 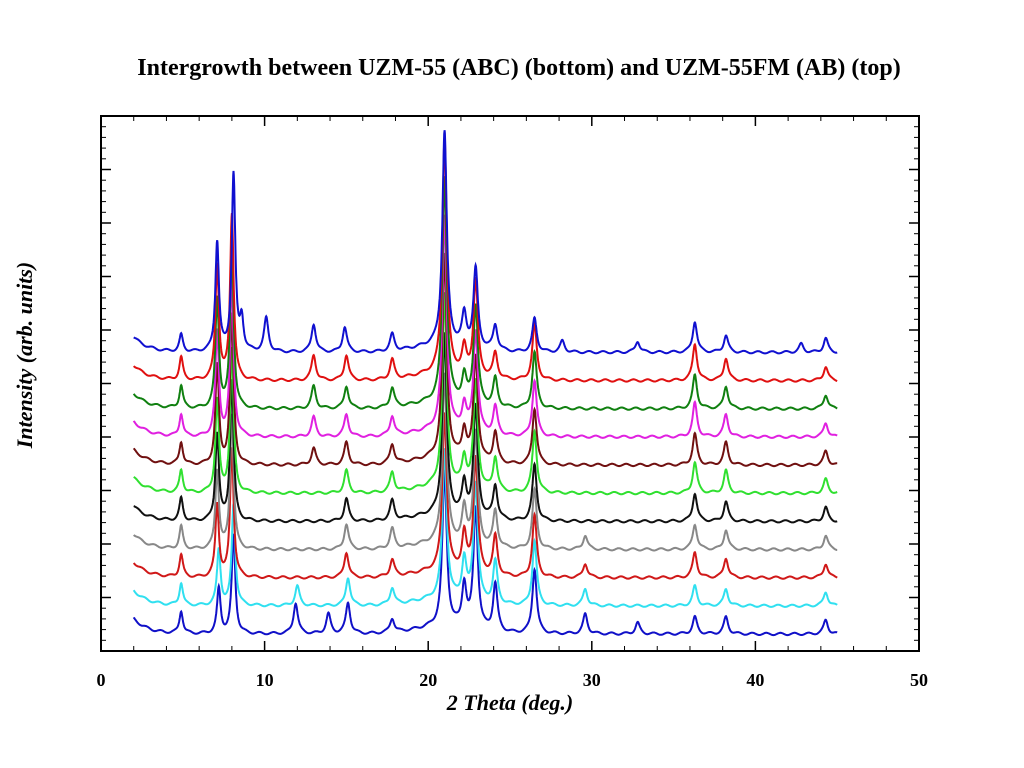 I want to click on x-axis-label: 2 Theta (deg.), so click(x=510, y=702).